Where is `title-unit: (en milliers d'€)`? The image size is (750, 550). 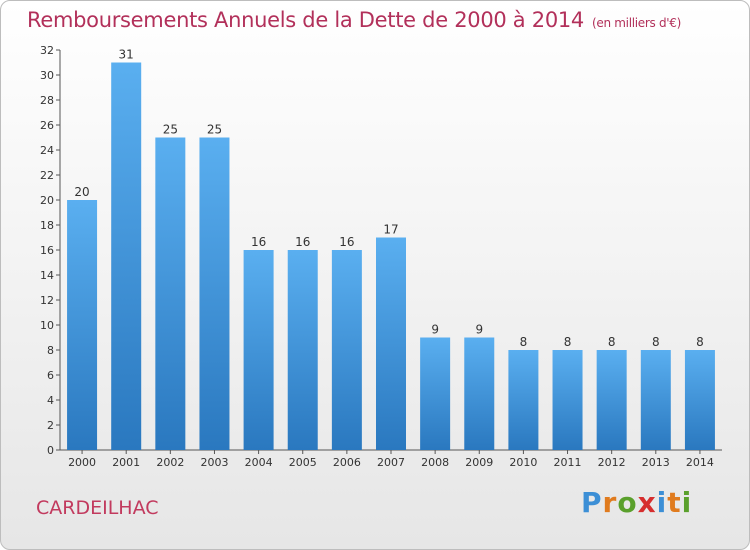 title-unit: (en milliers d'€) is located at coordinates (637, 23).